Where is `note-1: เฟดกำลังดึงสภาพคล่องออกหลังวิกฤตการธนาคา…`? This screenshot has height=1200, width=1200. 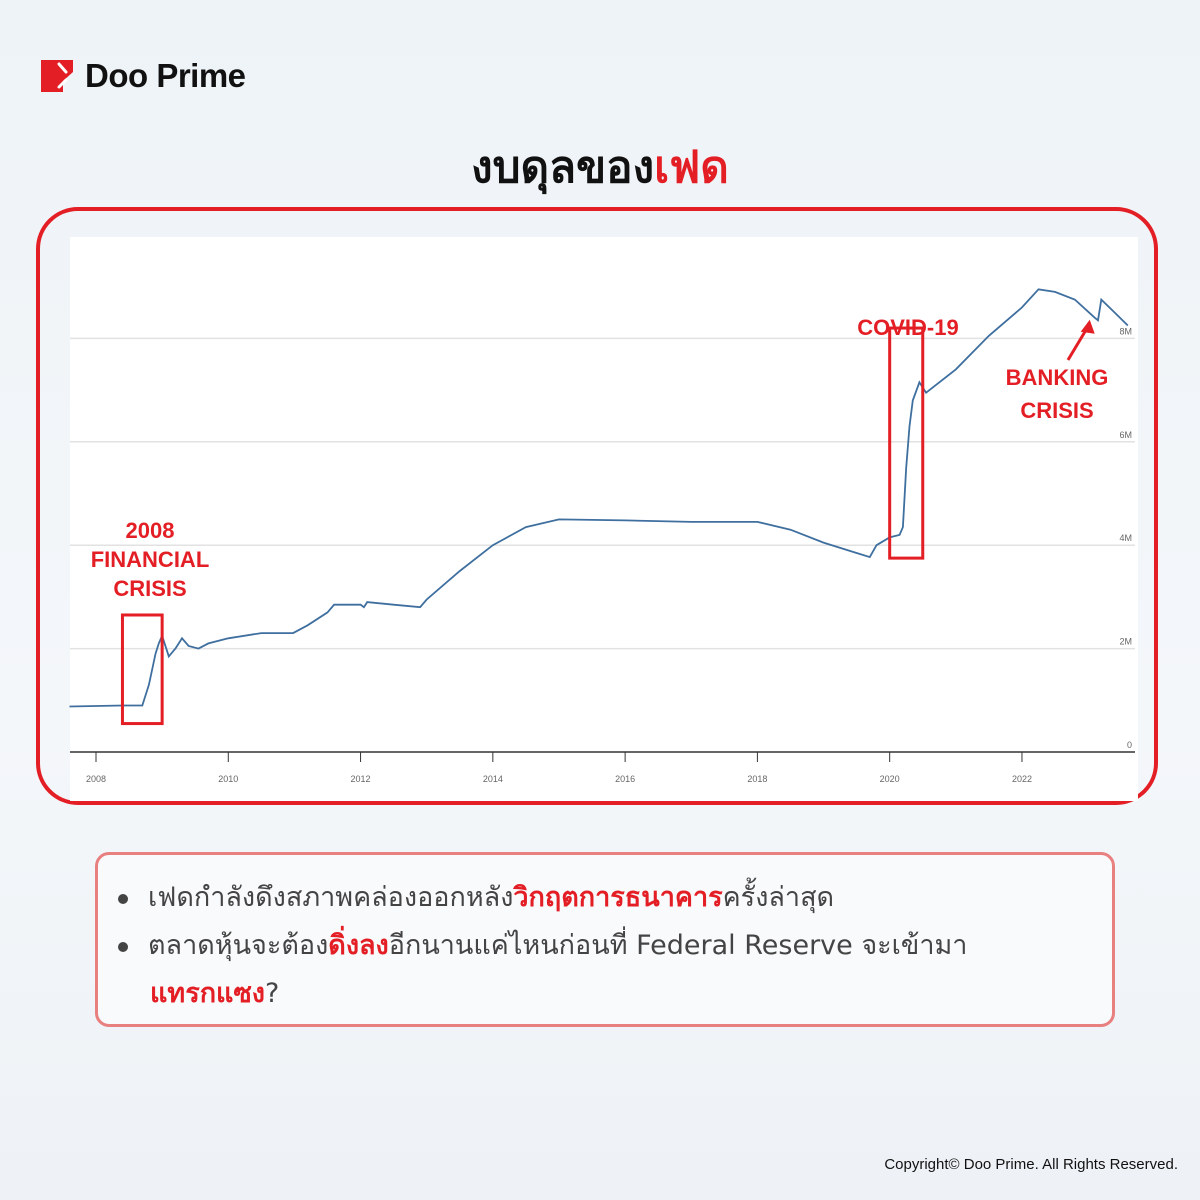
note-1: เฟดกำลังดึงสภาพคล่องออกหลังวิกฤตการธนาคา… is located at coordinates (476, 896).